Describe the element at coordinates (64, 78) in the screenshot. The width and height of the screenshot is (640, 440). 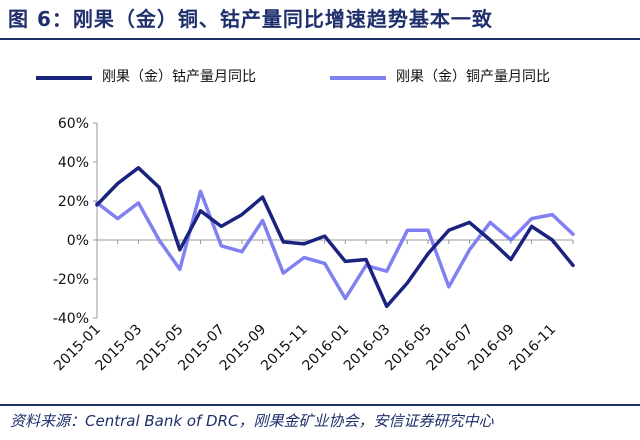
I see `legend-swatch-cobalt` at that location.